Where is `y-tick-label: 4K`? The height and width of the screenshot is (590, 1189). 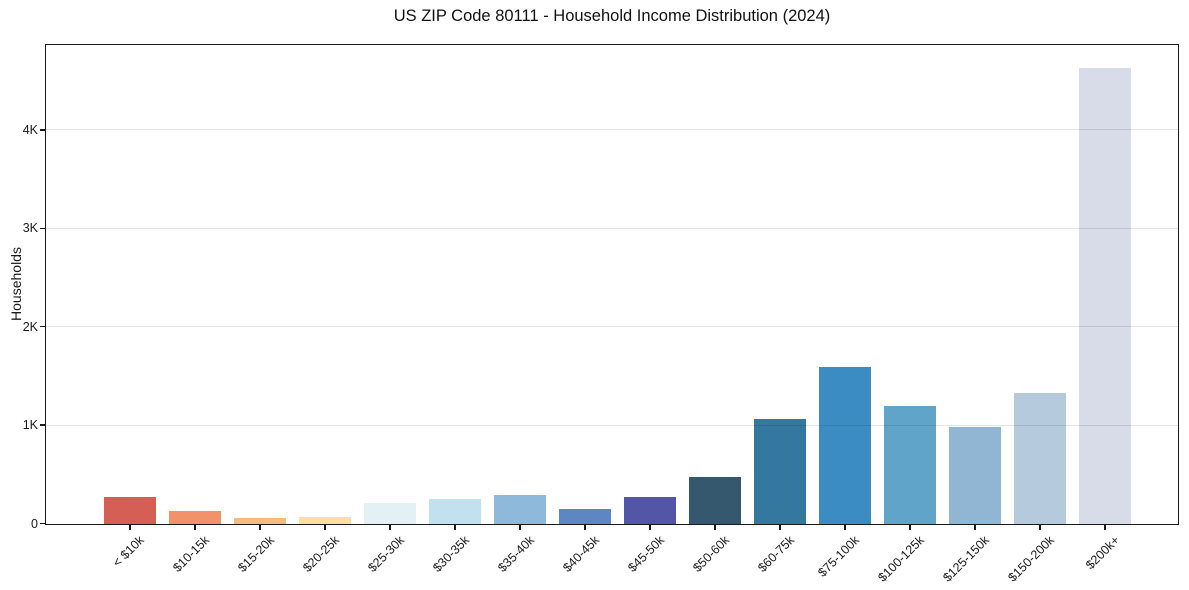
y-tick-label: 4K is located at coordinates (30, 129).